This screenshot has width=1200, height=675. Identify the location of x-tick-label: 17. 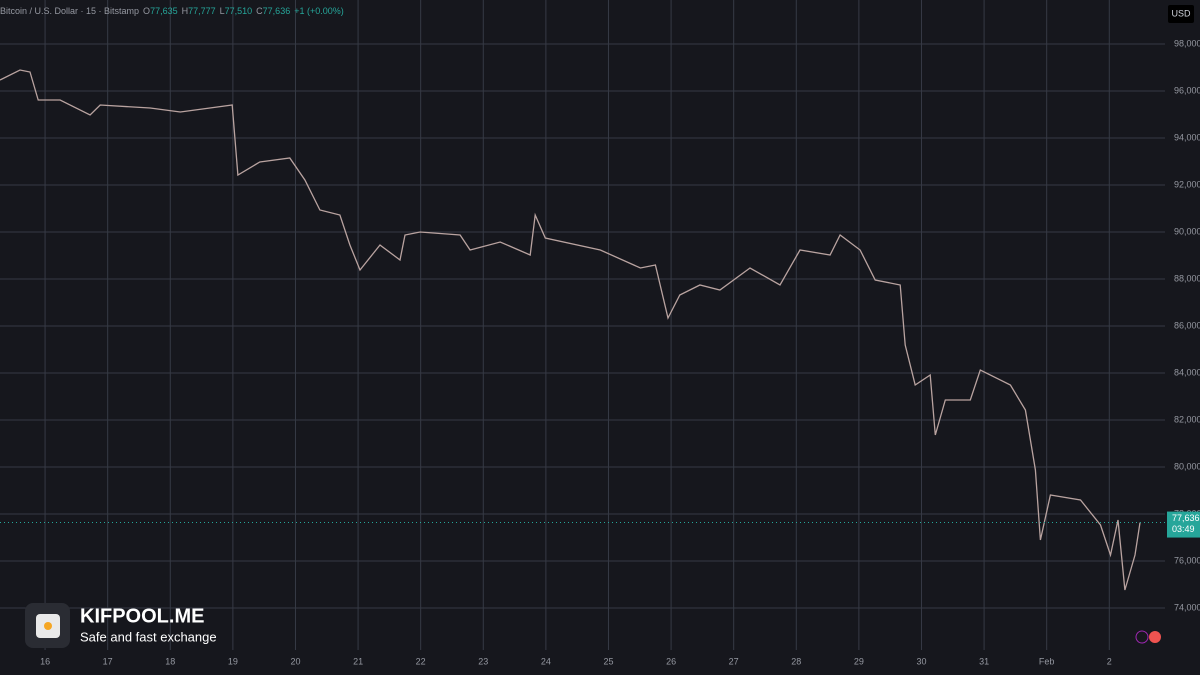
(108, 661).